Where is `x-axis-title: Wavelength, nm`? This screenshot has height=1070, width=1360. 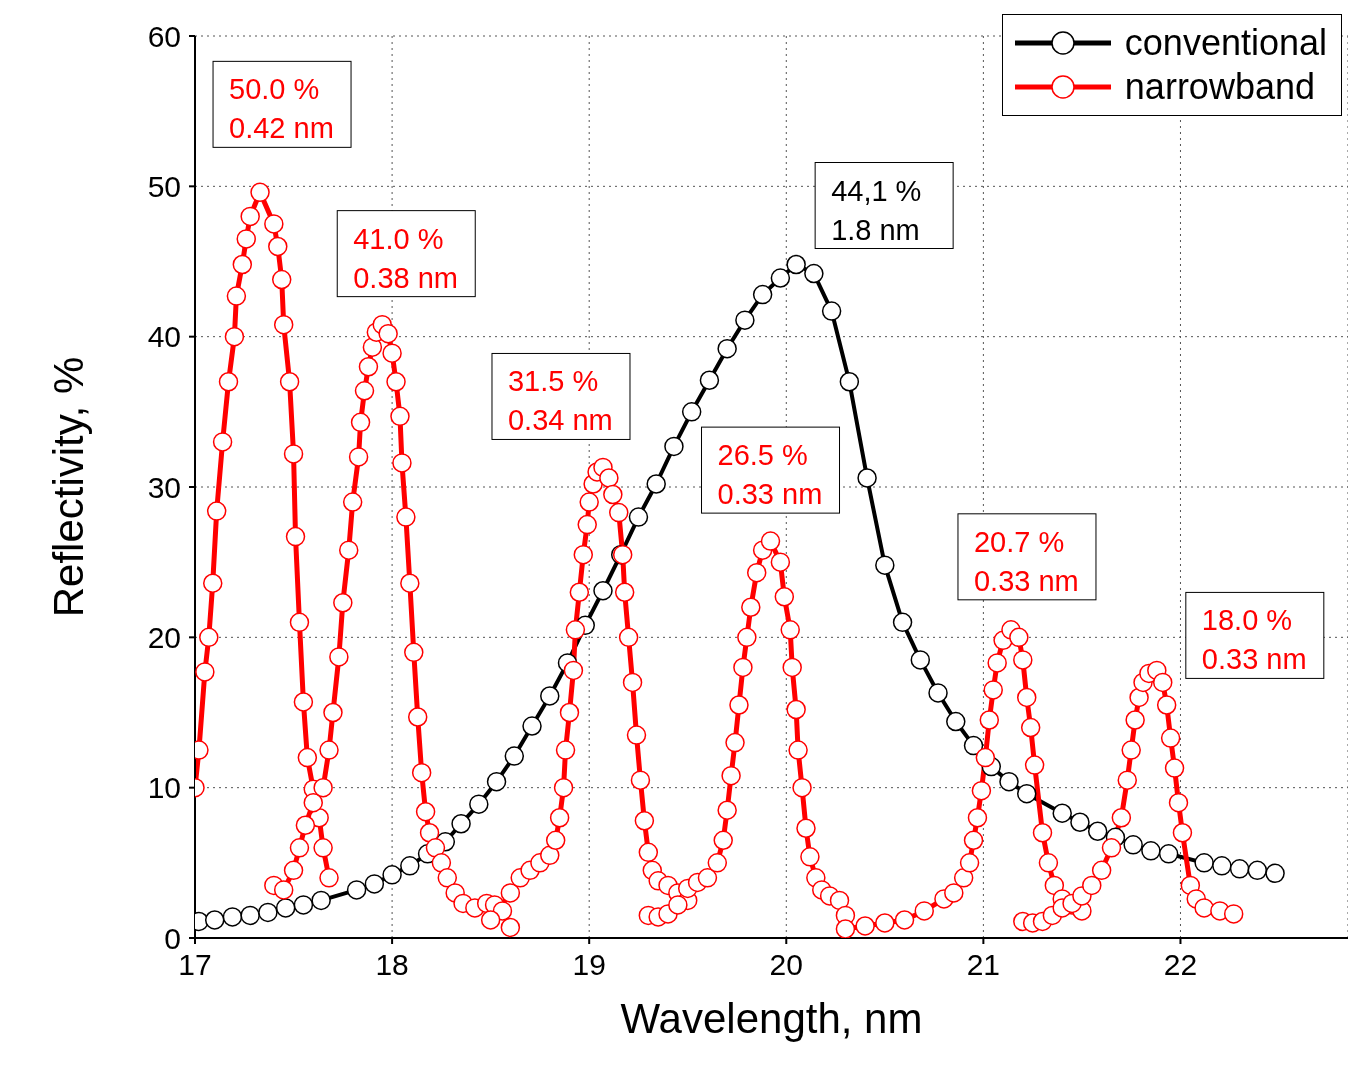 x-axis-title: Wavelength, nm is located at coordinates (771, 1018).